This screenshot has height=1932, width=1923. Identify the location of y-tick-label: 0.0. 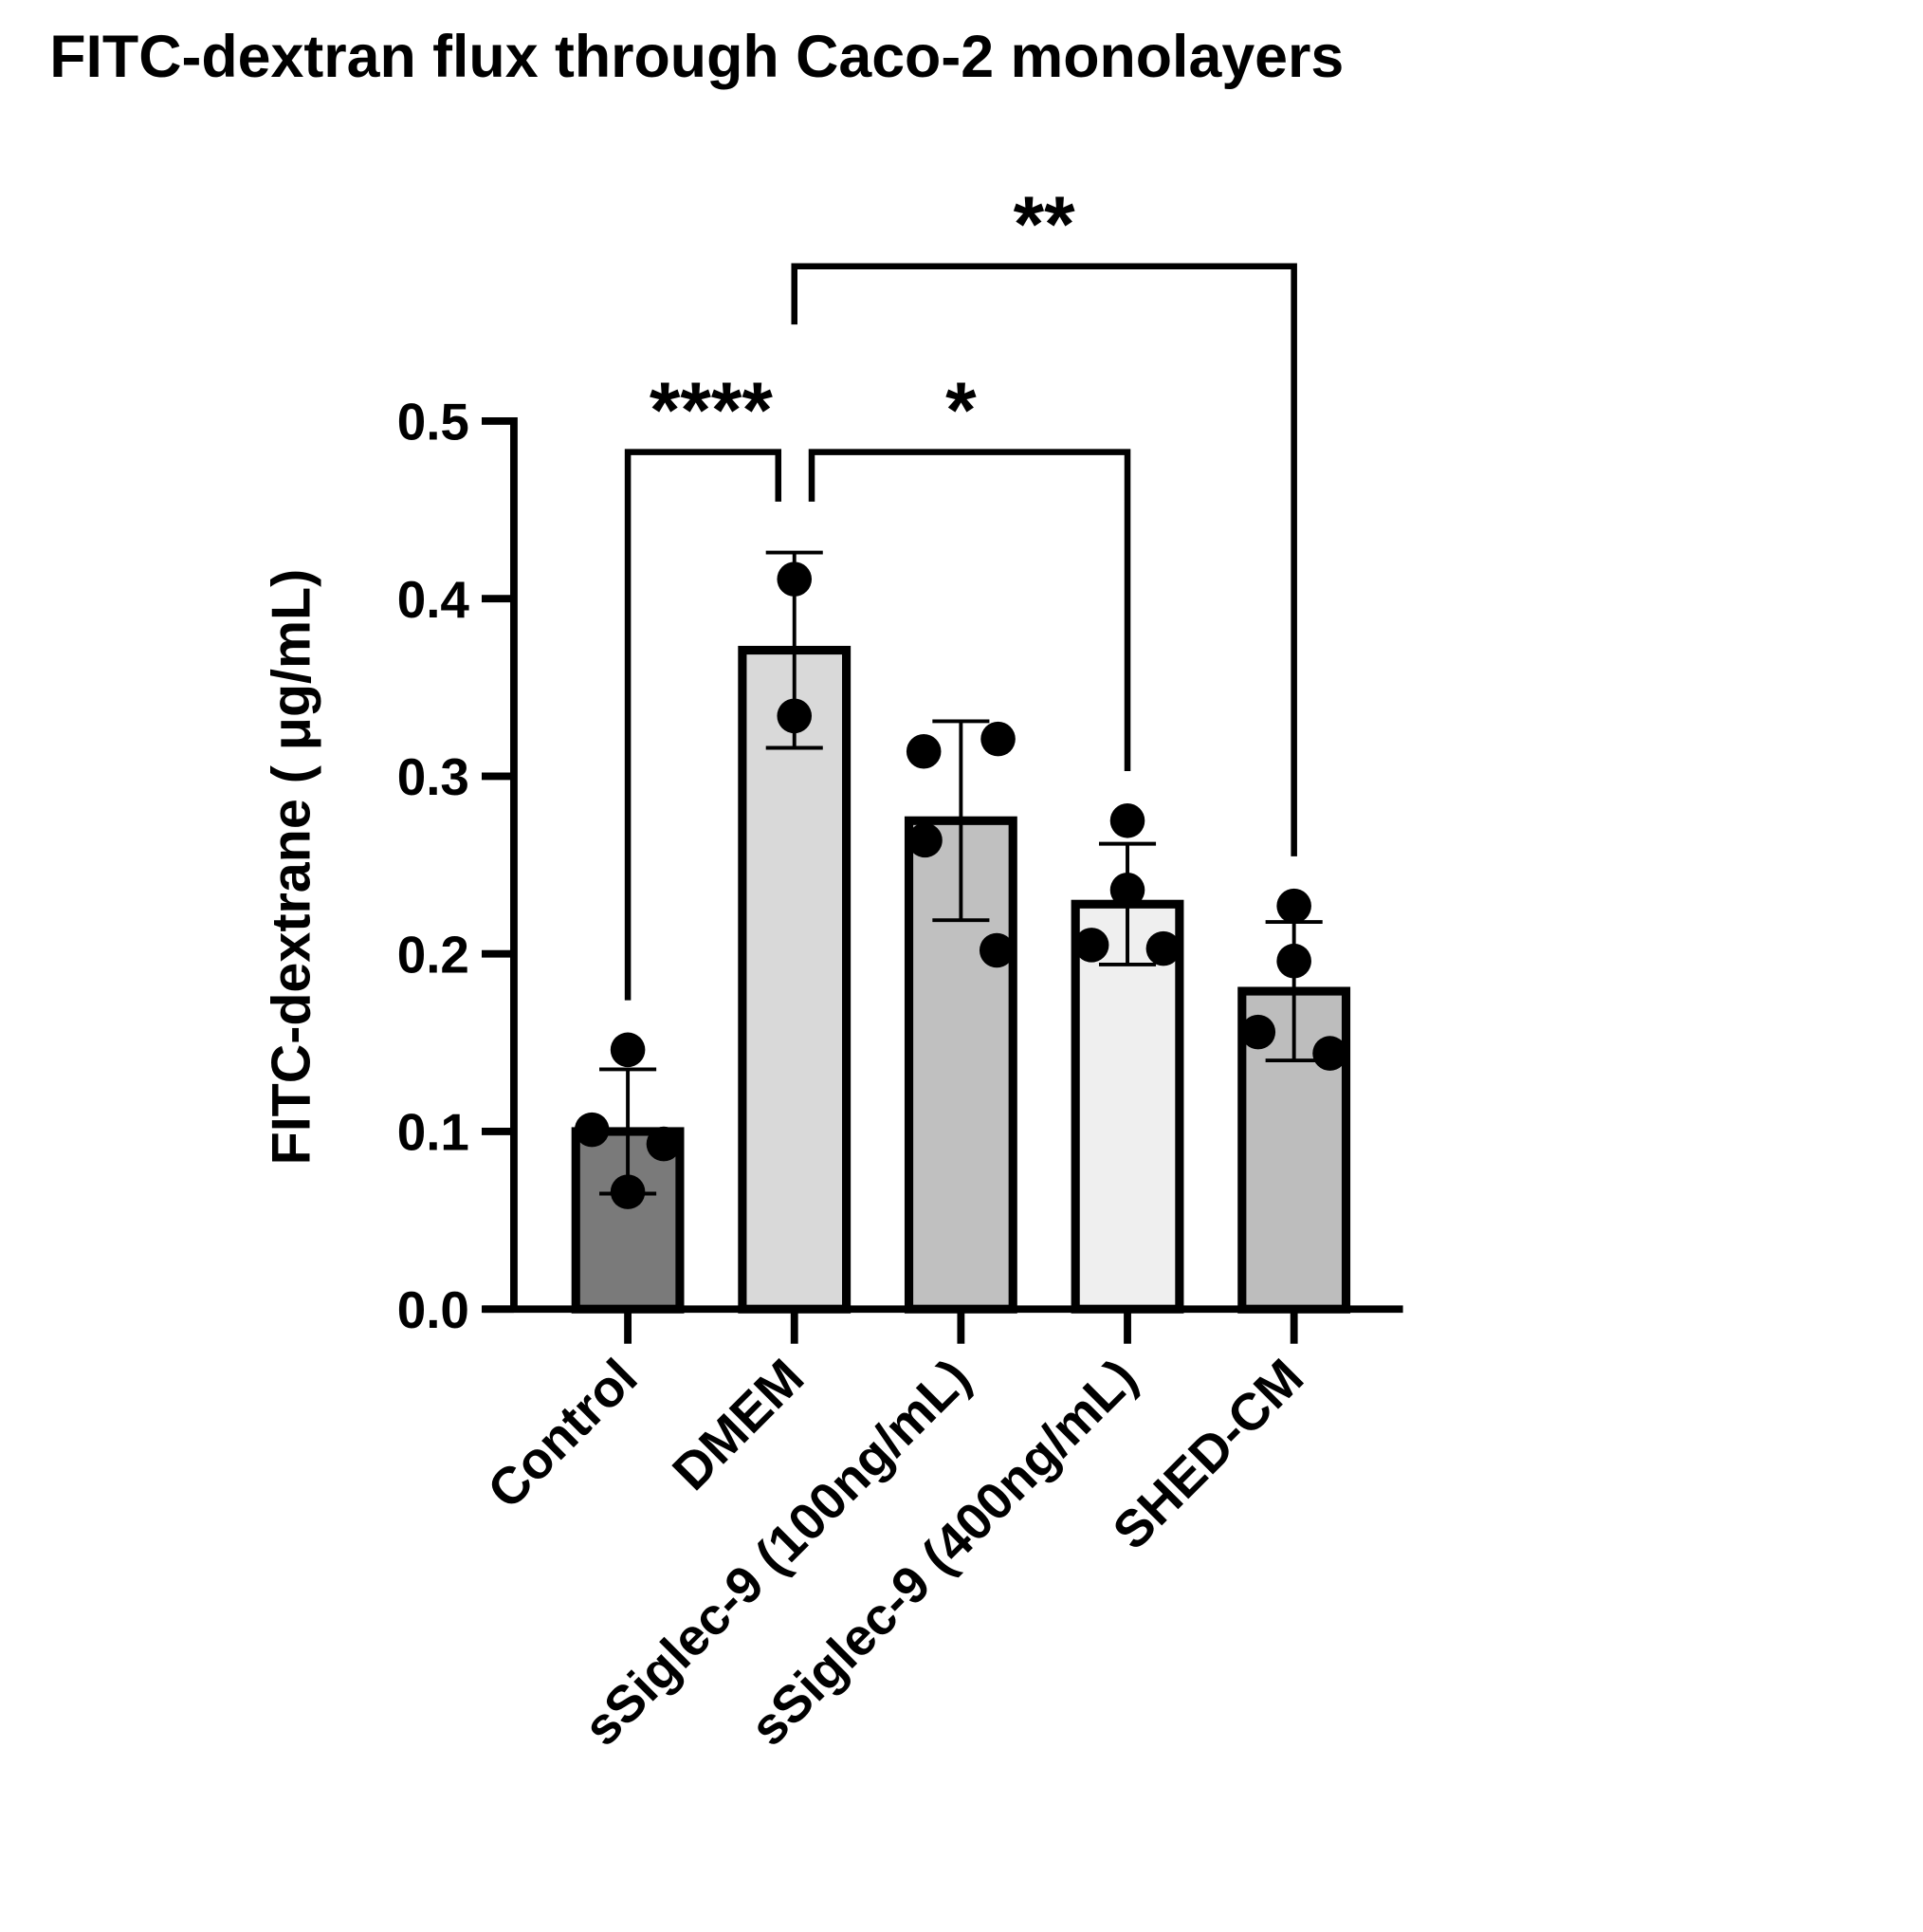
(433, 1309).